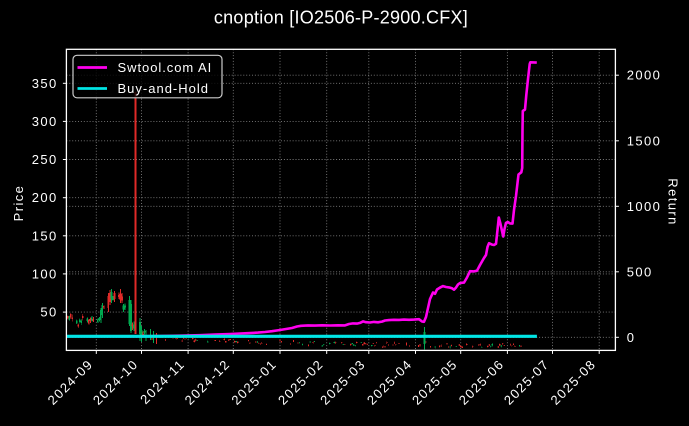 The image size is (689, 426). I want to click on svg-text: 150, so click(45, 235).